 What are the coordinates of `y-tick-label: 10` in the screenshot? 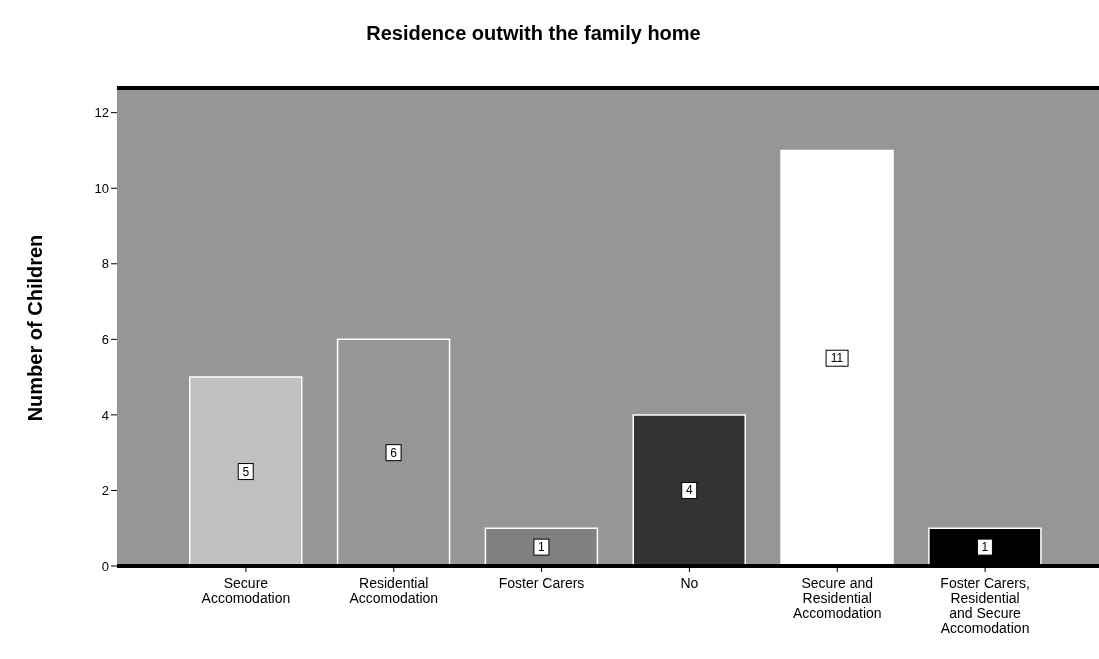 It's located at (101, 188).